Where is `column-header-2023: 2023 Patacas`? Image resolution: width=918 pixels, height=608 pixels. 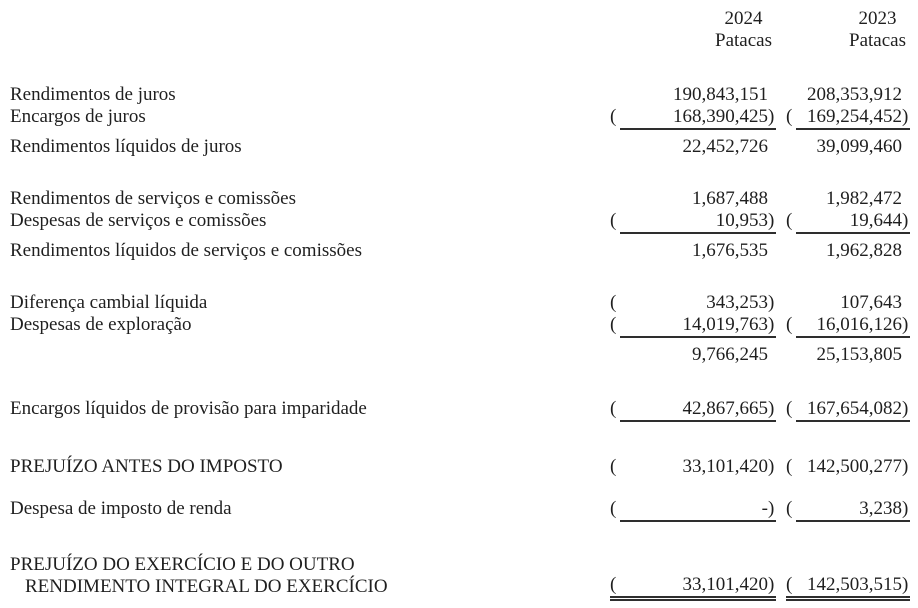 column-header-2023: 2023 Patacas is located at coordinates (848, 30).